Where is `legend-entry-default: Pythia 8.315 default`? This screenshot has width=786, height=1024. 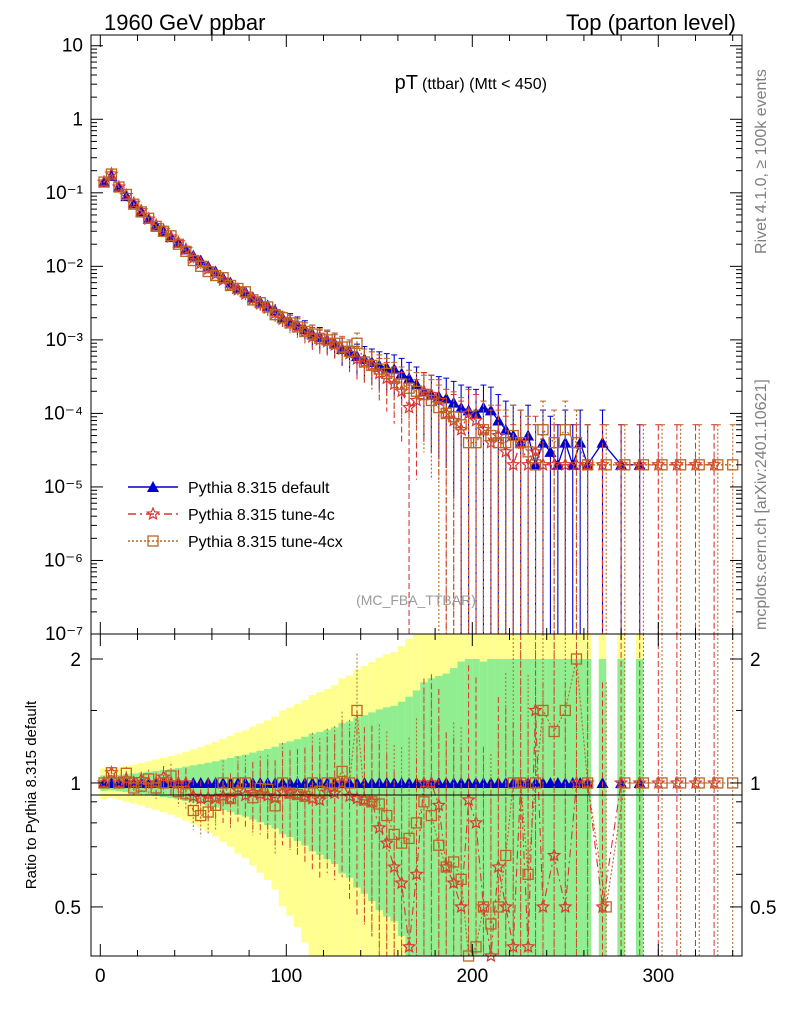
legend-entry-default: Pythia 8.315 default is located at coordinates (229, 488).